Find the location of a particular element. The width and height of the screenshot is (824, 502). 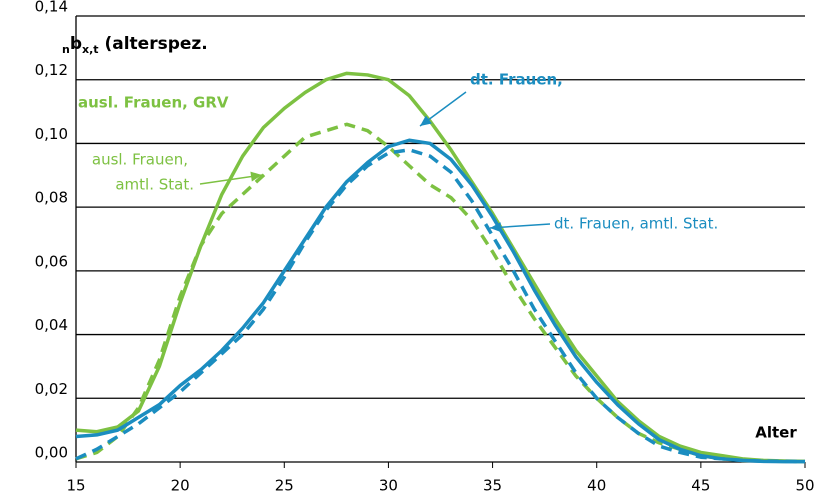

y-axis-label: nbx,t (alterspez. is located at coordinates (135, 45).